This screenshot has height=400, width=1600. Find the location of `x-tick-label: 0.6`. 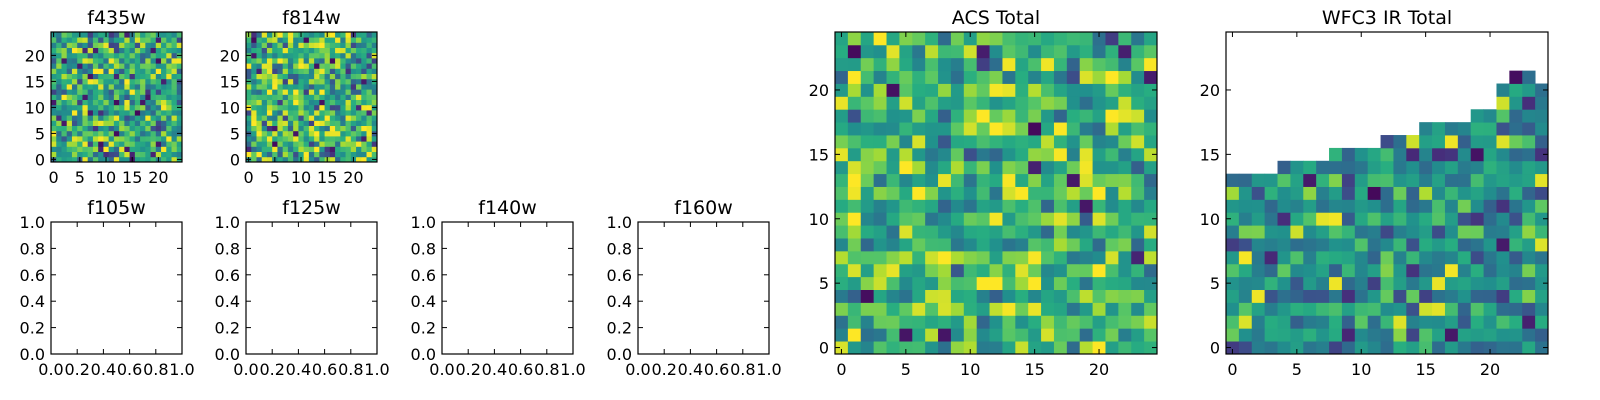

x-tick-label: 0.6 is located at coordinates (716, 369).